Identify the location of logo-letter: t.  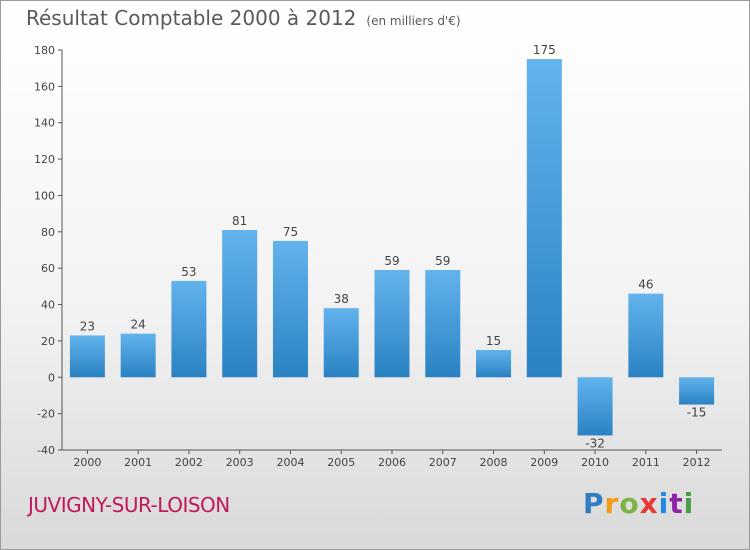
(676, 503).